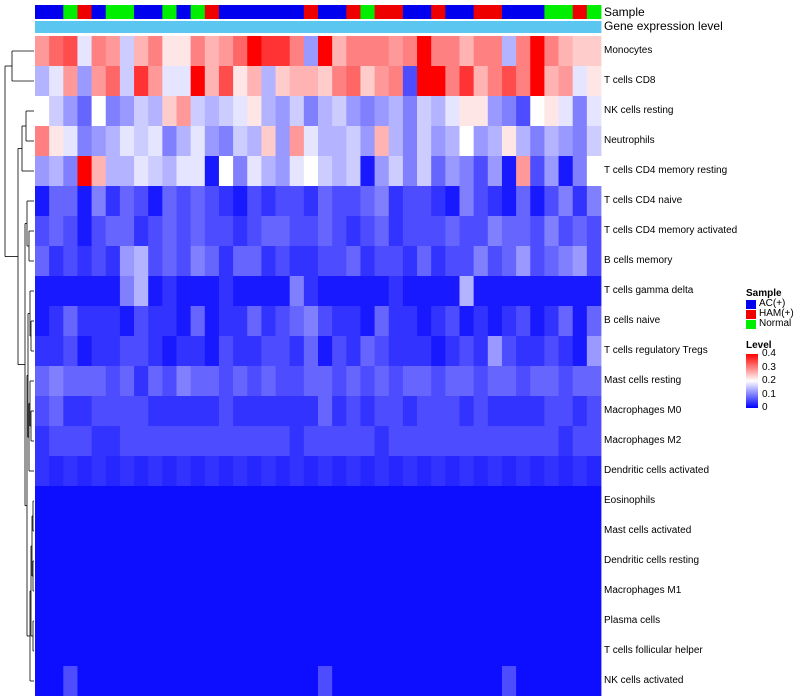 The image size is (800, 700). What do you see at coordinates (628, 50) in the screenshot?
I see `row-label: Monocytes` at bounding box center [628, 50].